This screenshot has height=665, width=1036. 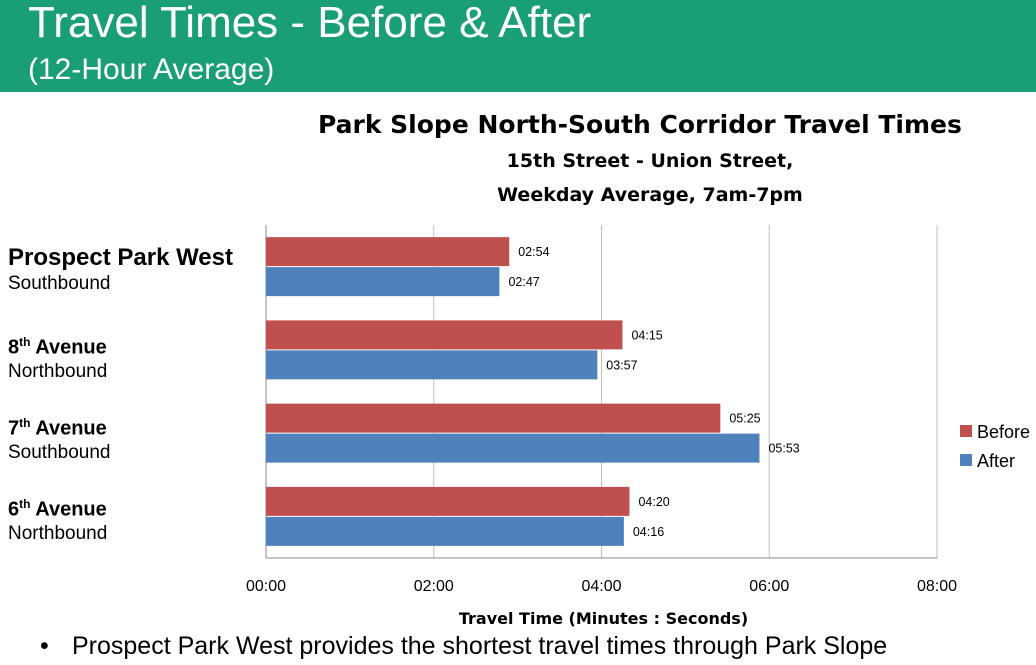 I want to click on category-label-6th-avenue: 6th Avenue Northbound, so click(x=57, y=519).